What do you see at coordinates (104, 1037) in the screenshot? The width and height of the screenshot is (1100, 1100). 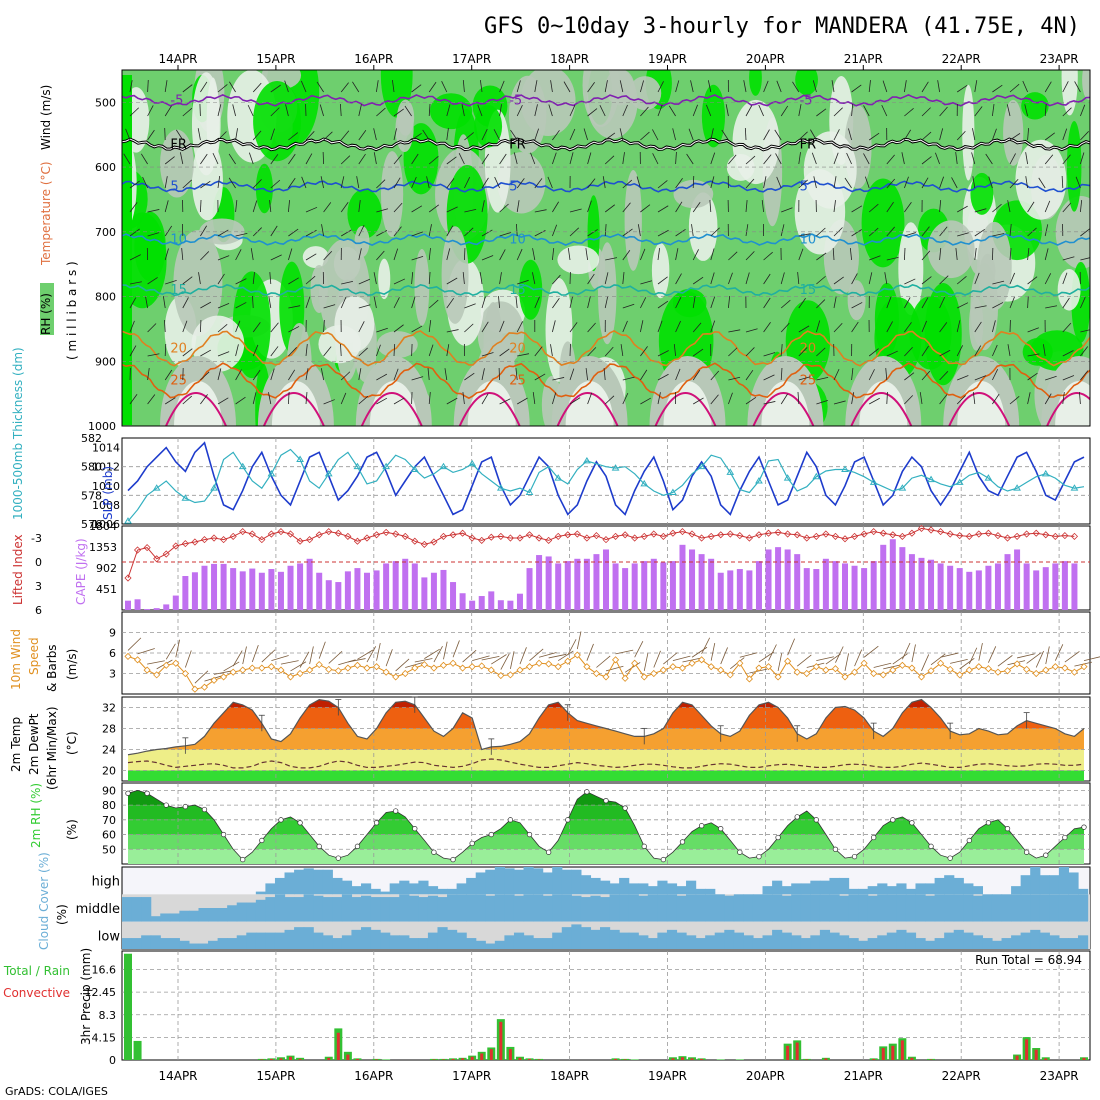 I see `precip-tick: 4.15` at bounding box center [104, 1037].